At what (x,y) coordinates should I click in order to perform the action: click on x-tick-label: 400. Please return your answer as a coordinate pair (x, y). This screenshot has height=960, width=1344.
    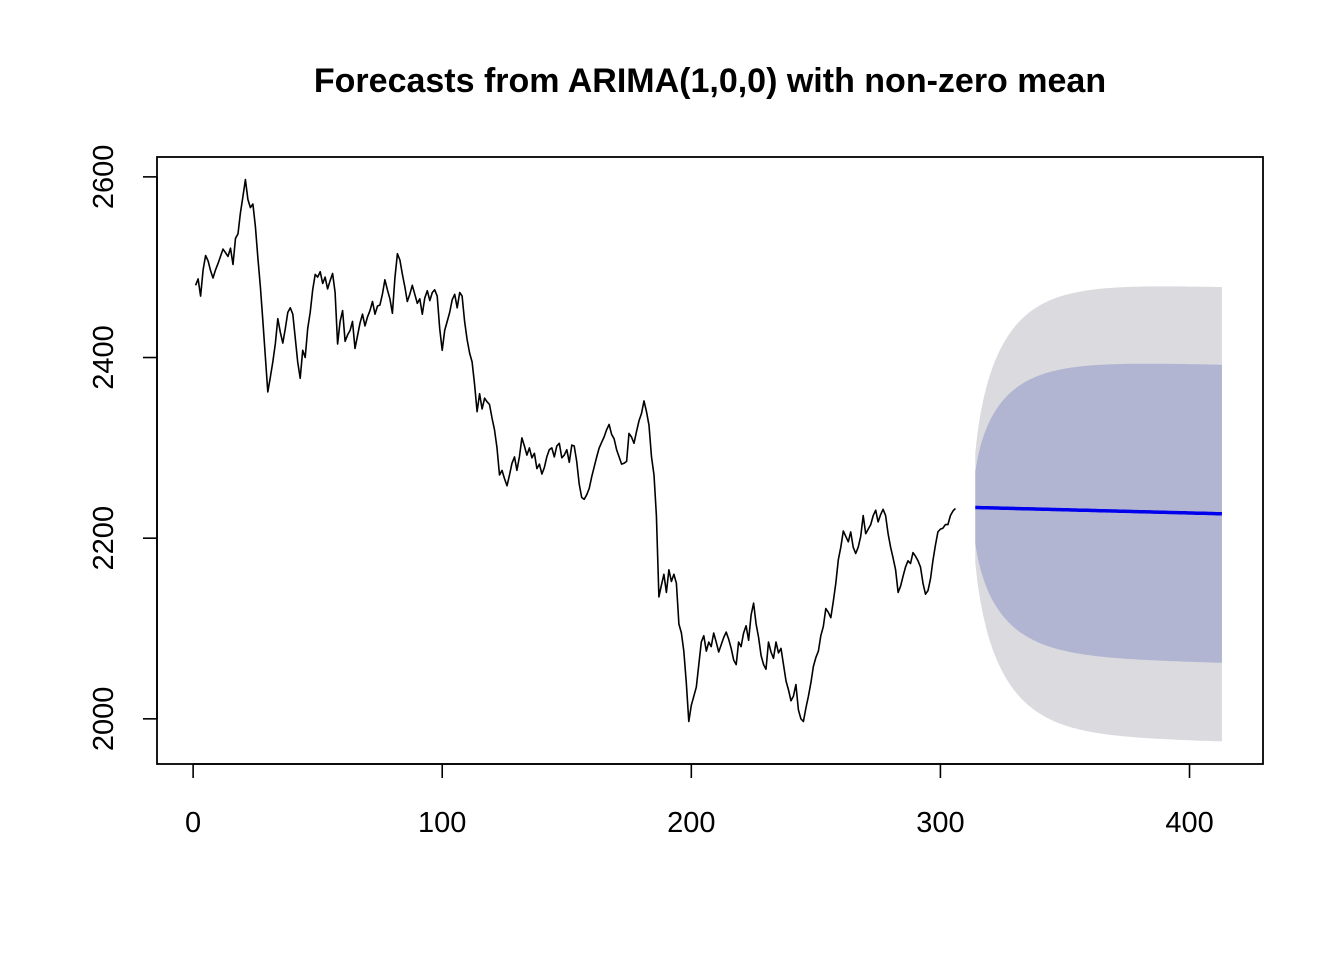
    Looking at the image, I should click on (1189, 823).